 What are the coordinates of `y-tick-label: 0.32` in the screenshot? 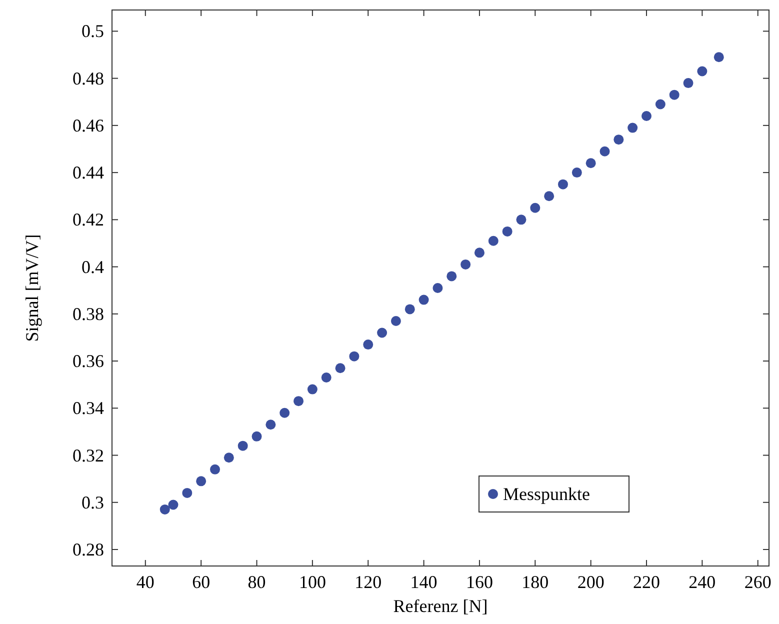 It's located at (88, 455).